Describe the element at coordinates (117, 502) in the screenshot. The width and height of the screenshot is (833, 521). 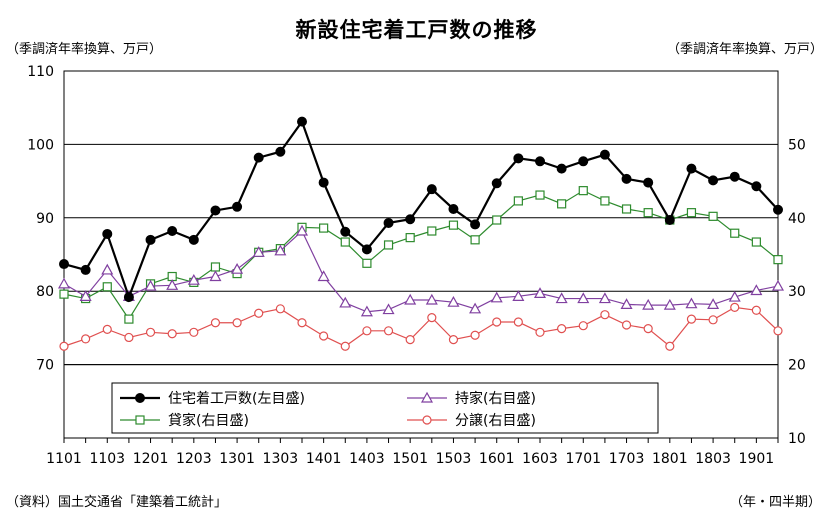
I see `source-note: （資料）国土交通省「建築着工統計」` at that location.